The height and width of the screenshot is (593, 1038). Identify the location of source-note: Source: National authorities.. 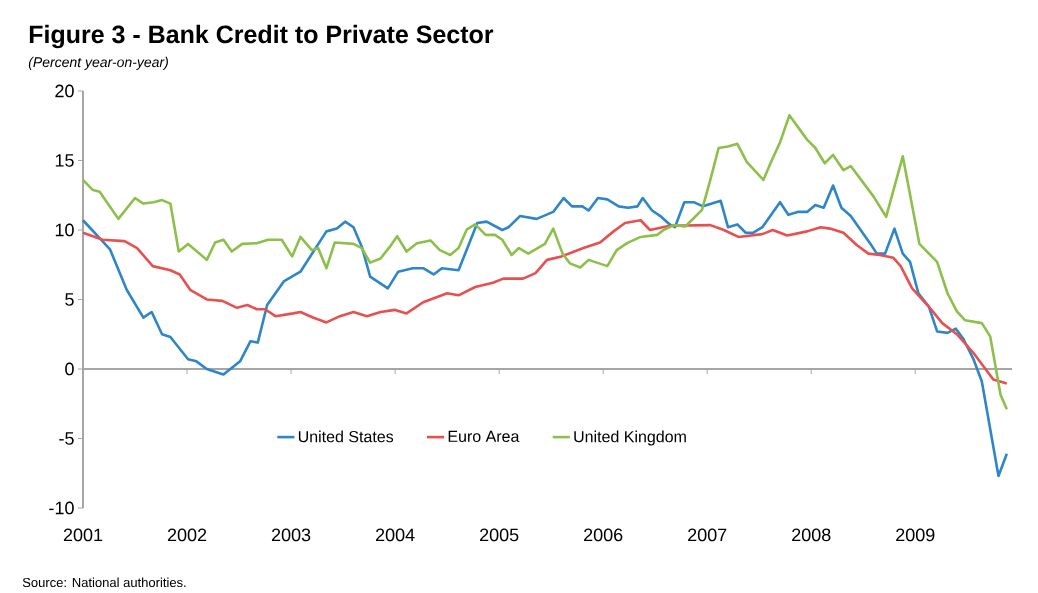
(104, 582).